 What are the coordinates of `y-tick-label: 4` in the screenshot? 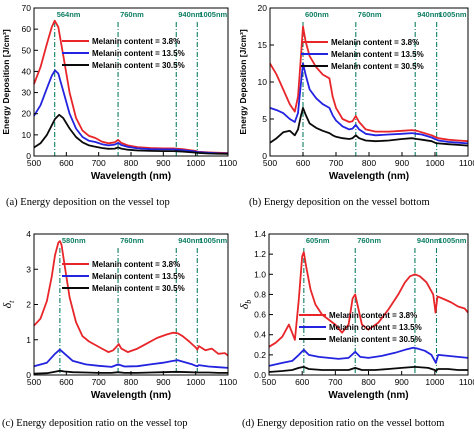 It's located at (28, 234).